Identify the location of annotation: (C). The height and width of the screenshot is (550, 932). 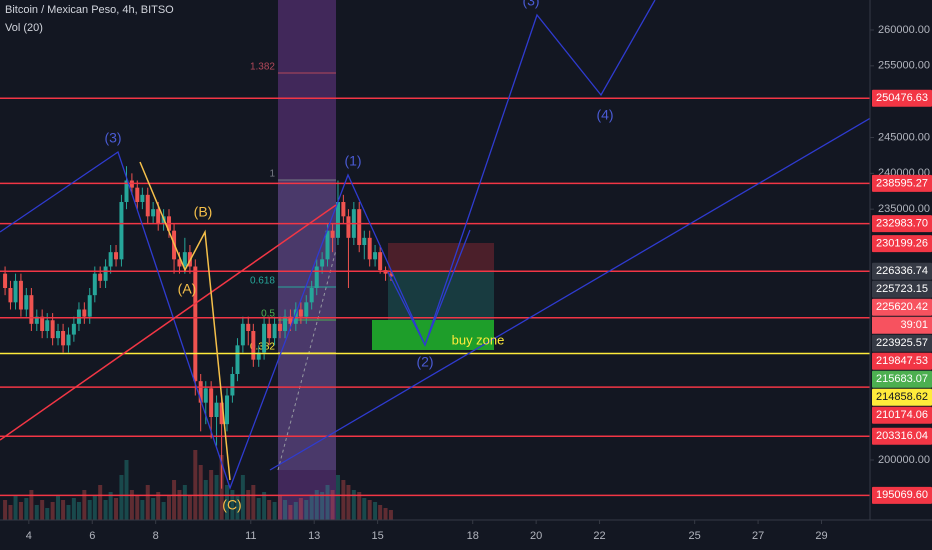
(231, 505).